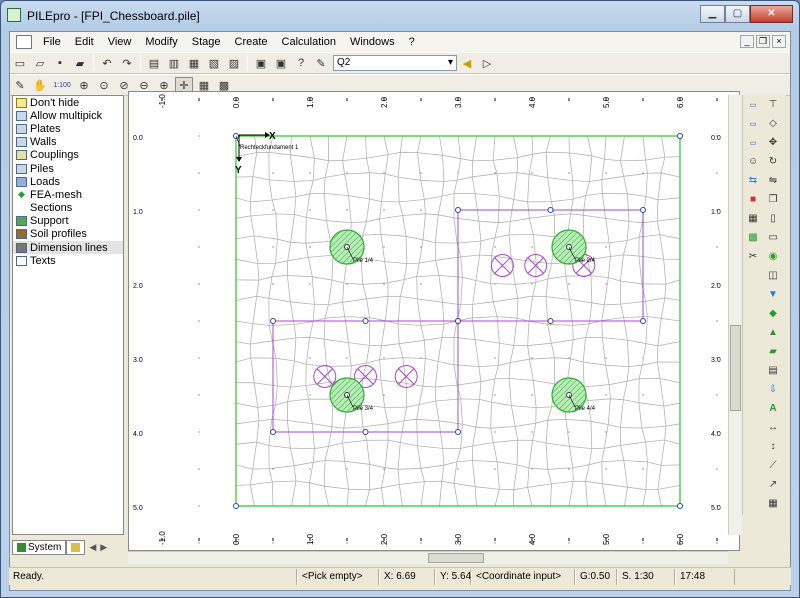 Image resolution: width=800 pixels, height=598 pixels. What do you see at coordinates (214, 63) in the screenshot?
I see `calc-icon: ▧` at bounding box center [214, 63].